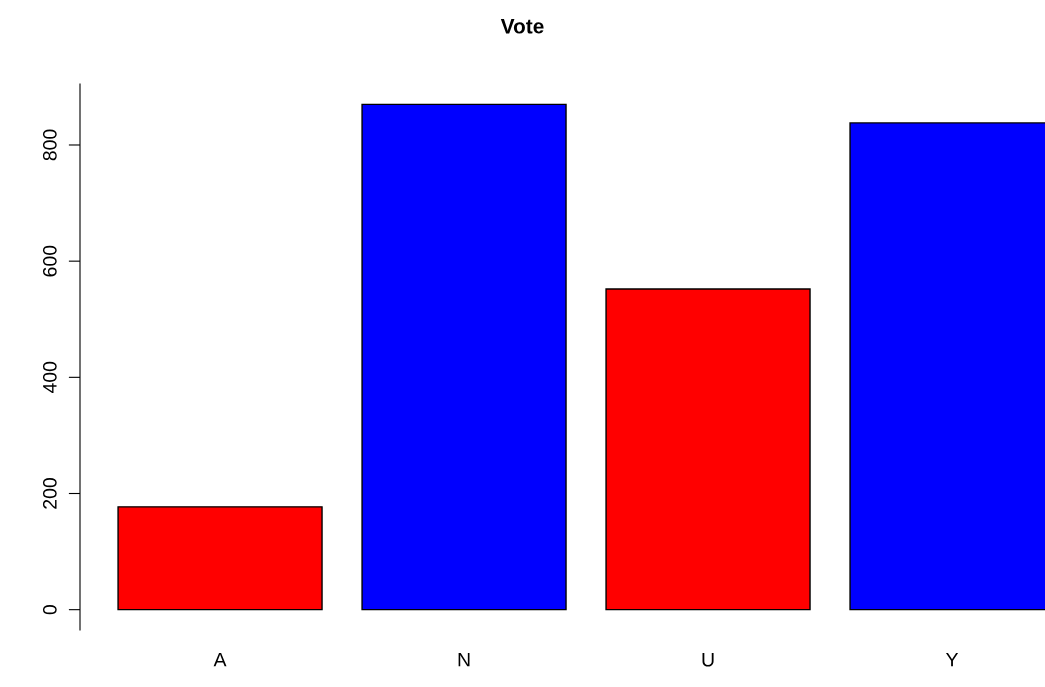 The image size is (1045, 687). Describe the element at coordinates (522, 26) in the screenshot. I see `chart-title: Vote` at that location.